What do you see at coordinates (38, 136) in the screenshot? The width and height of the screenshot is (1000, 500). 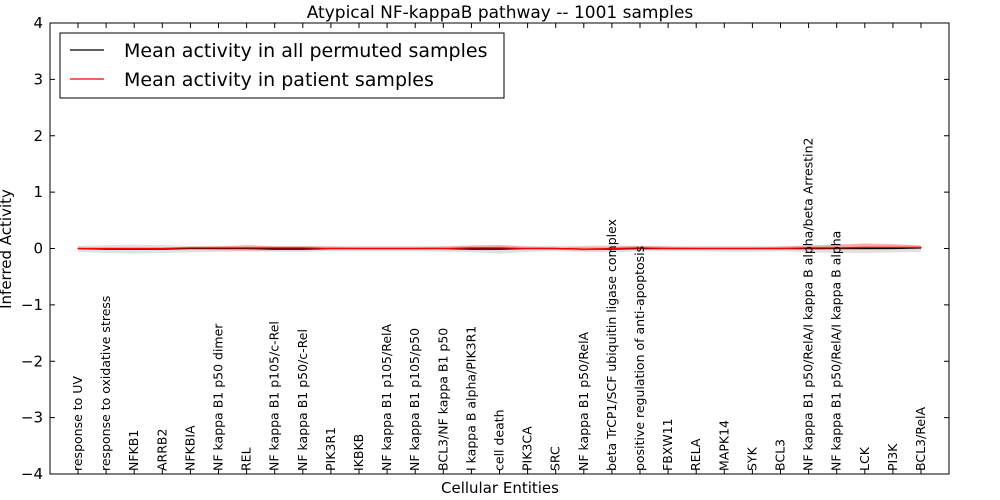 I see `y-tick-label: 2` at bounding box center [38, 136].